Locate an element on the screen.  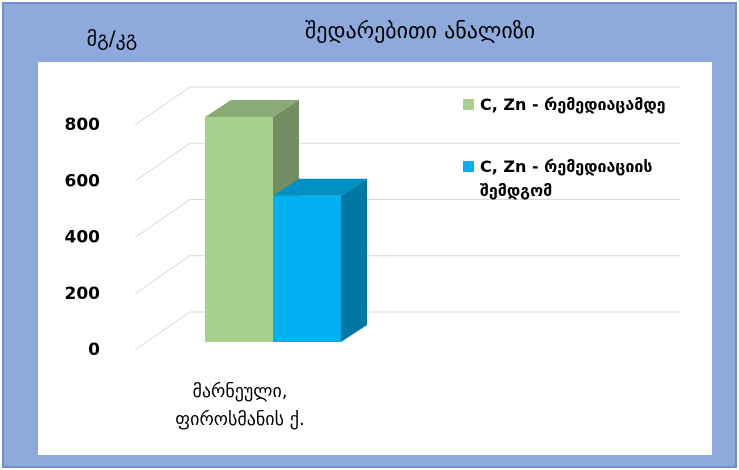
y-tick-label: 600 is located at coordinates (83, 181).